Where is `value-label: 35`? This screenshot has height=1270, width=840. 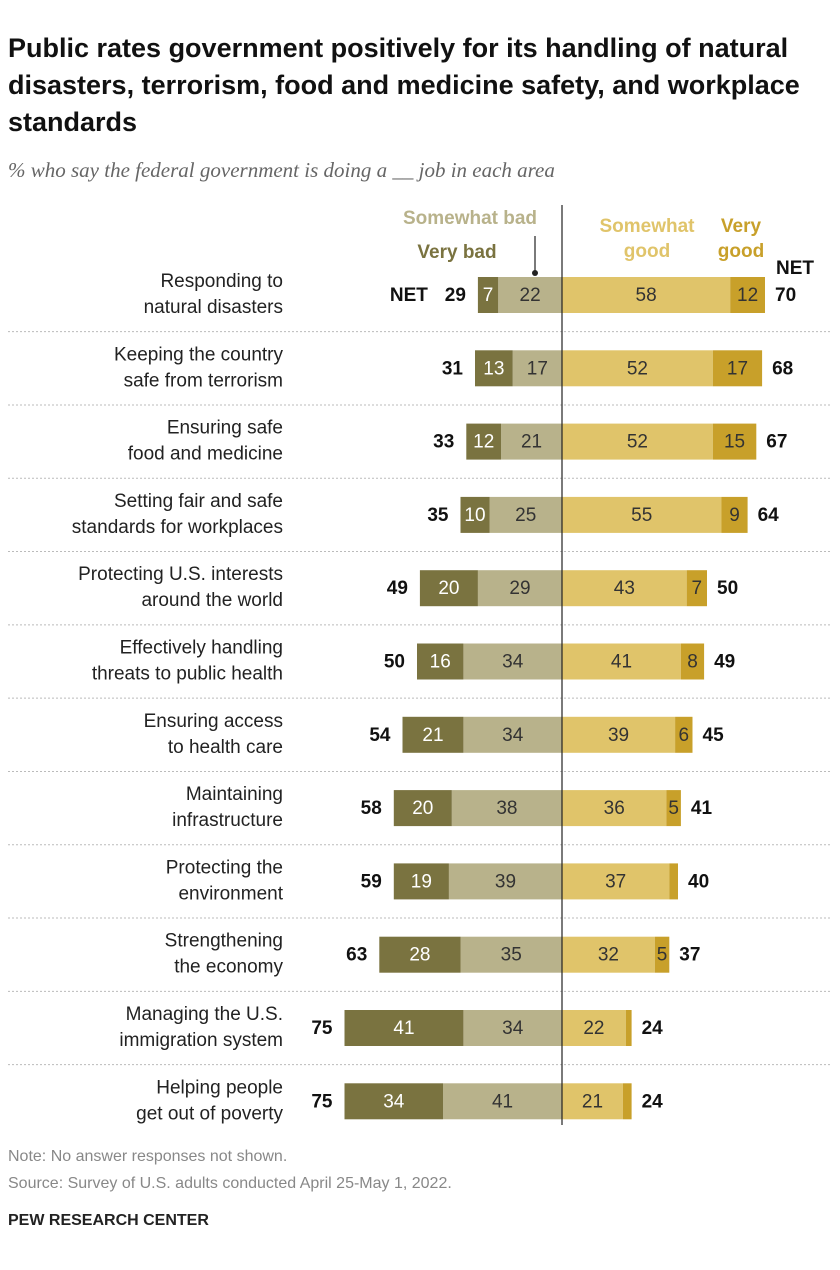
value-label: 35 is located at coordinates (511, 955).